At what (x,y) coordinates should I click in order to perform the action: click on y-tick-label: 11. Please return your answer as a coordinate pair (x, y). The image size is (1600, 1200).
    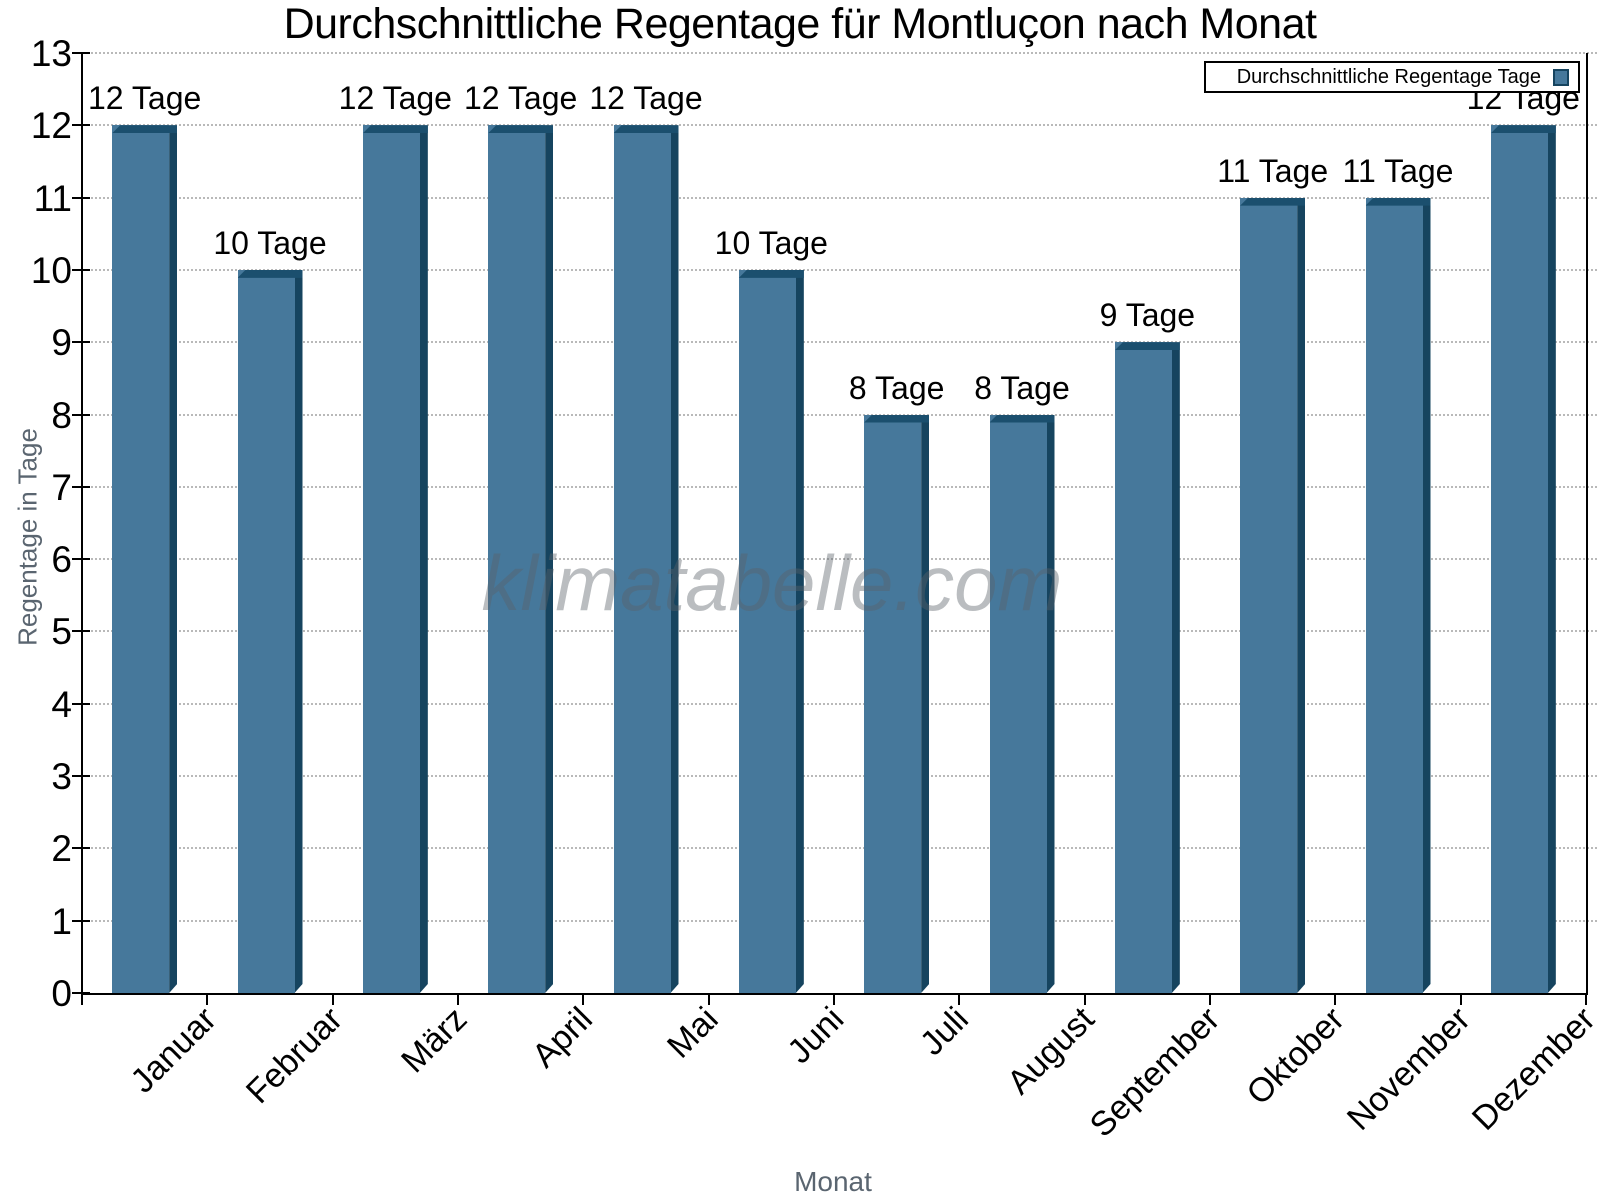
    Looking at the image, I should click on (52, 198).